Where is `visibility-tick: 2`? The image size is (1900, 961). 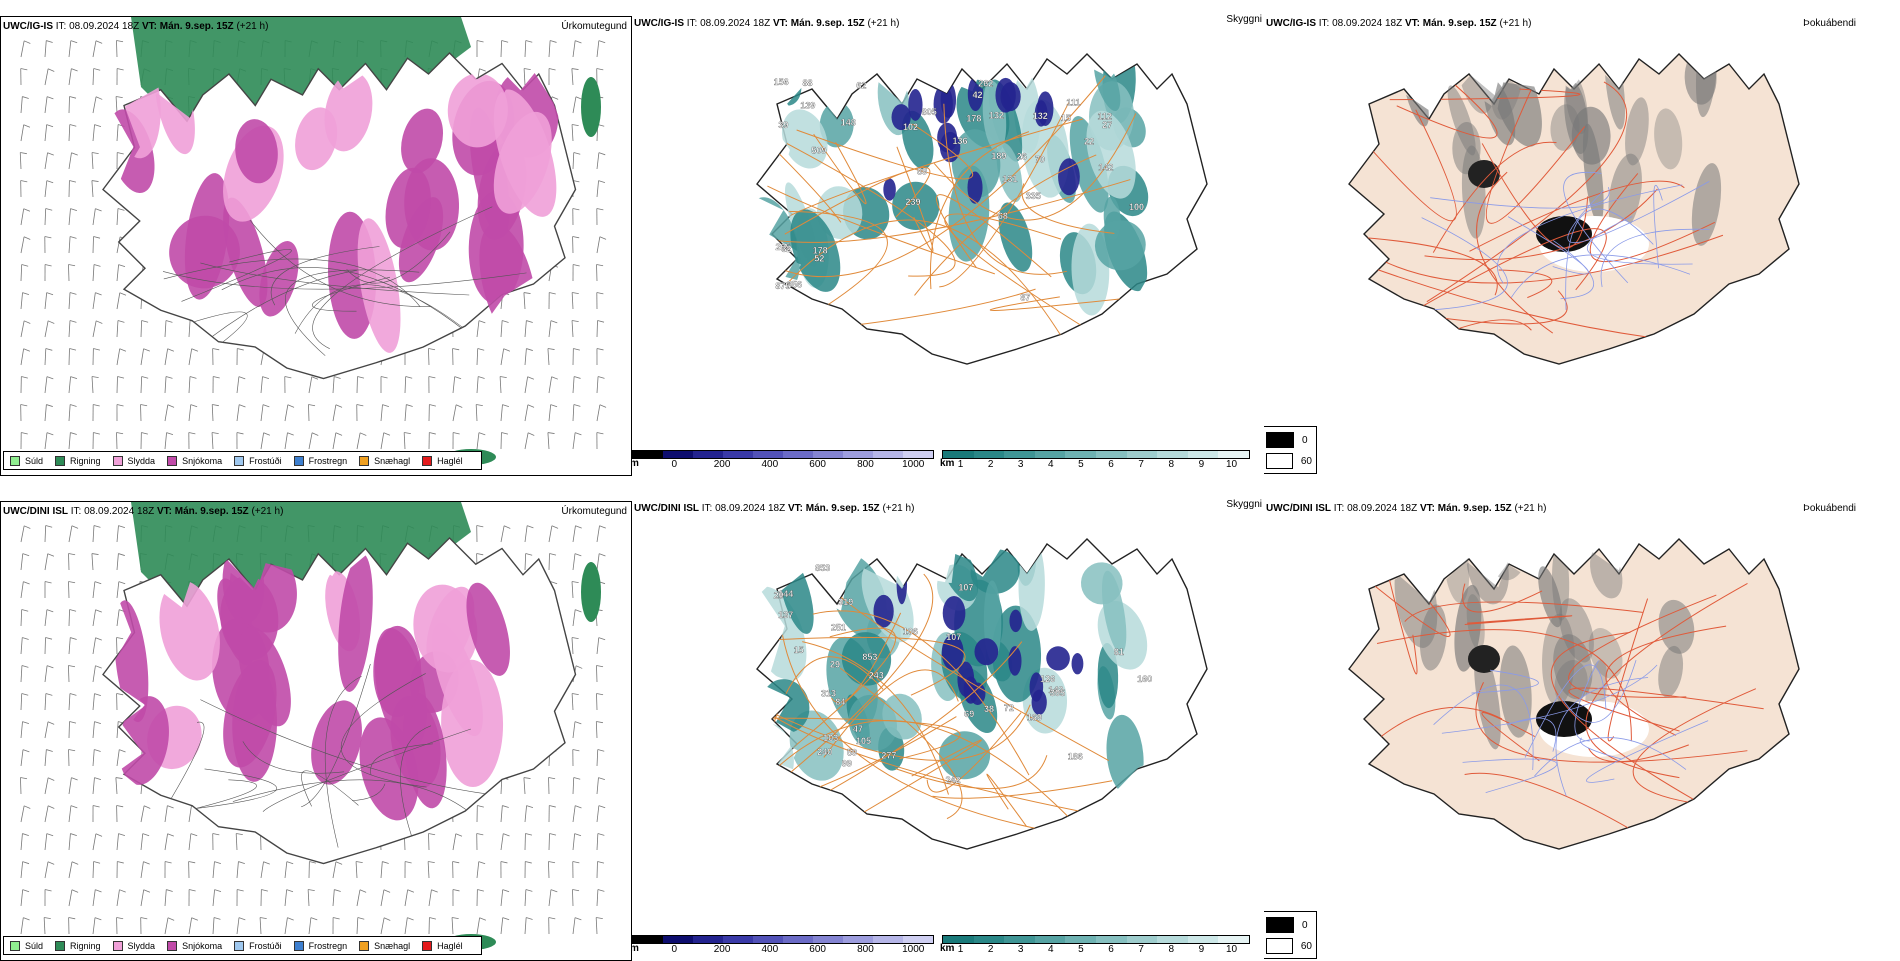 visibility-tick: 2 is located at coordinates (990, 464).